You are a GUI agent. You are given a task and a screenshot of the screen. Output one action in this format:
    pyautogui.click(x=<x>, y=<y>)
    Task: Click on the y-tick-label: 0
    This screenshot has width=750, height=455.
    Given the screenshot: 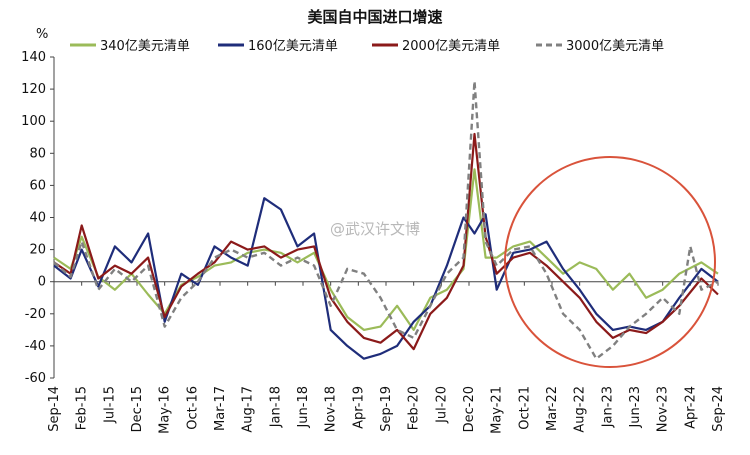 What is the action you would take?
    pyautogui.click(x=42, y=282)
    